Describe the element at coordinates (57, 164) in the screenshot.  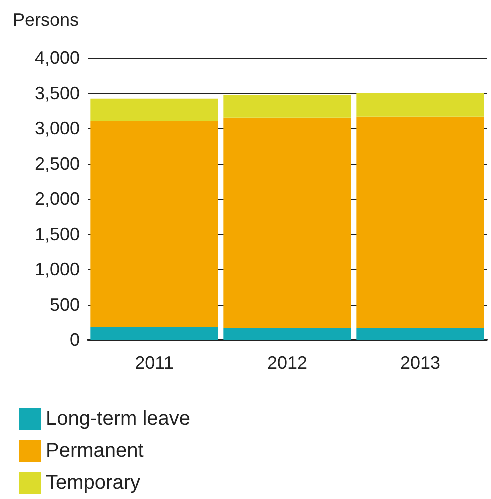
I see `y-tick-label: 2,500` at that location.